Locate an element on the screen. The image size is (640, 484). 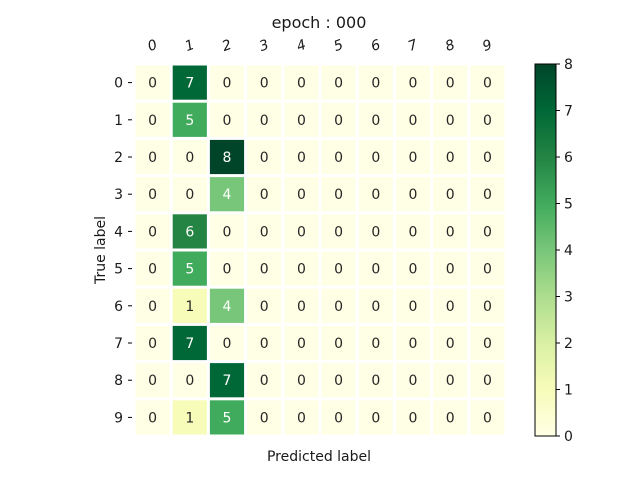
cell-value-label: 5 is located at coordinates (189, 121).